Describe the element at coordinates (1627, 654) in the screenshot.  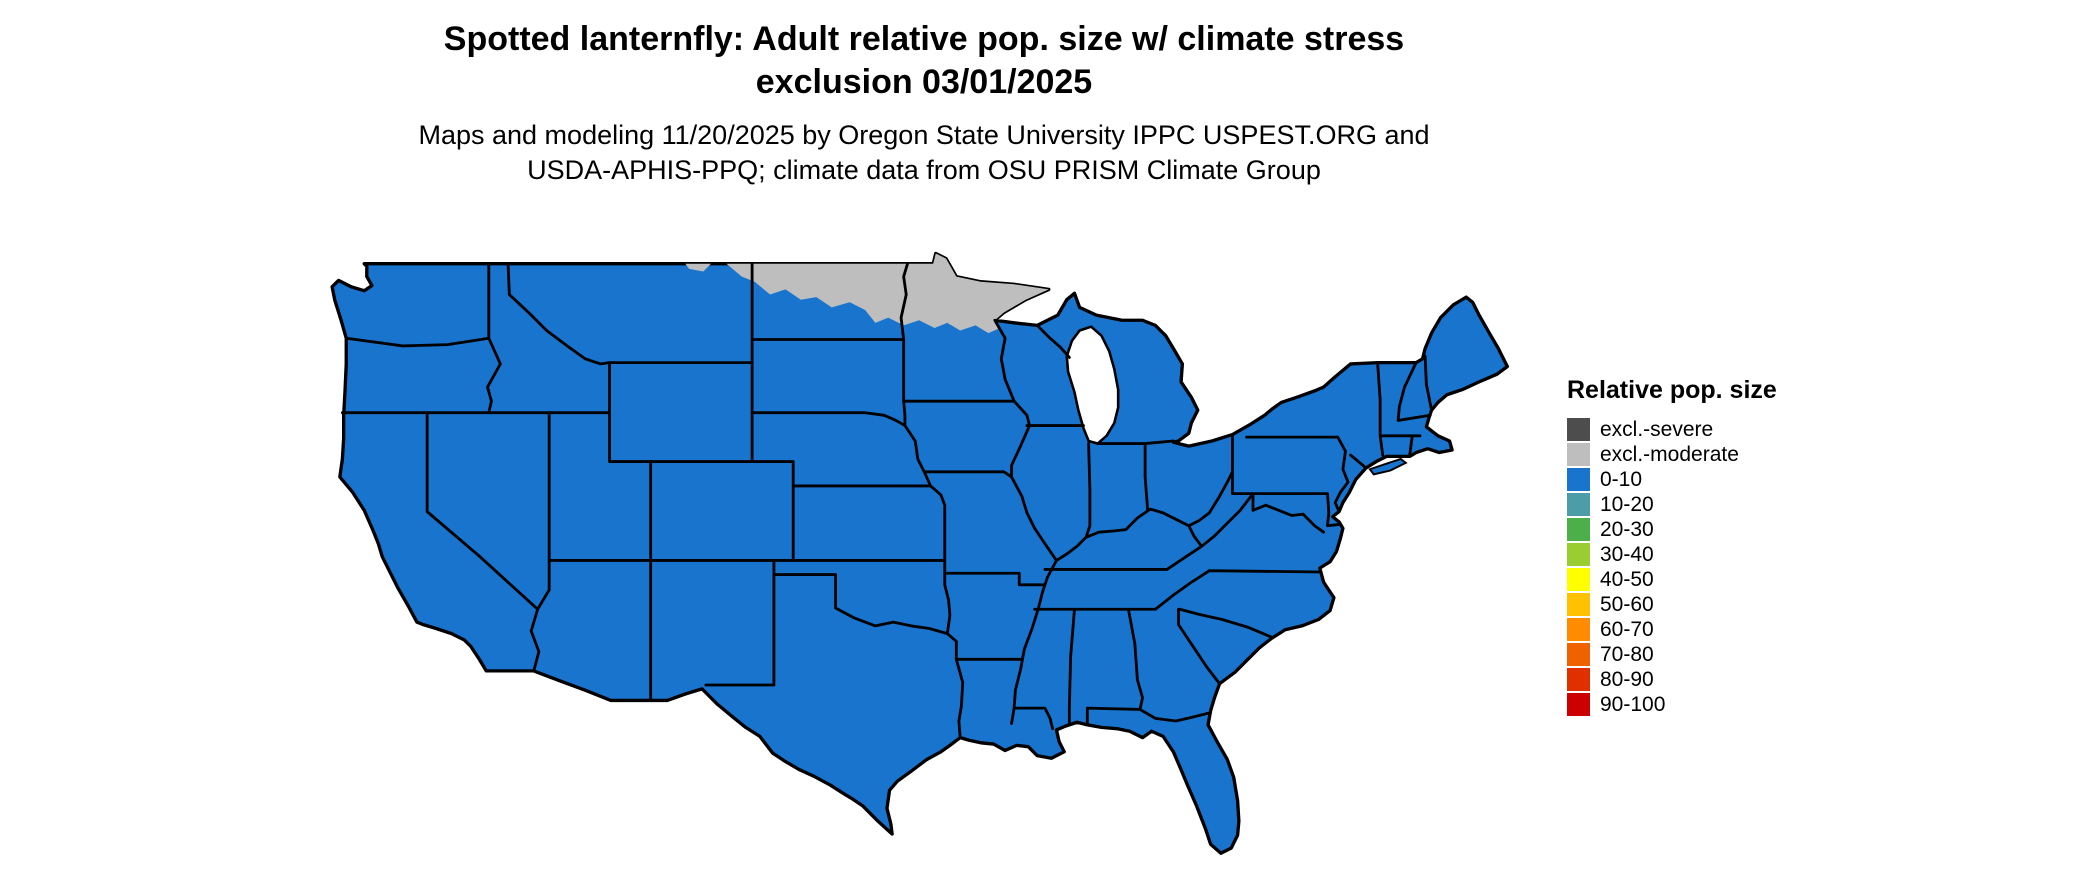
I see `legend-label: 70-80` at that location.